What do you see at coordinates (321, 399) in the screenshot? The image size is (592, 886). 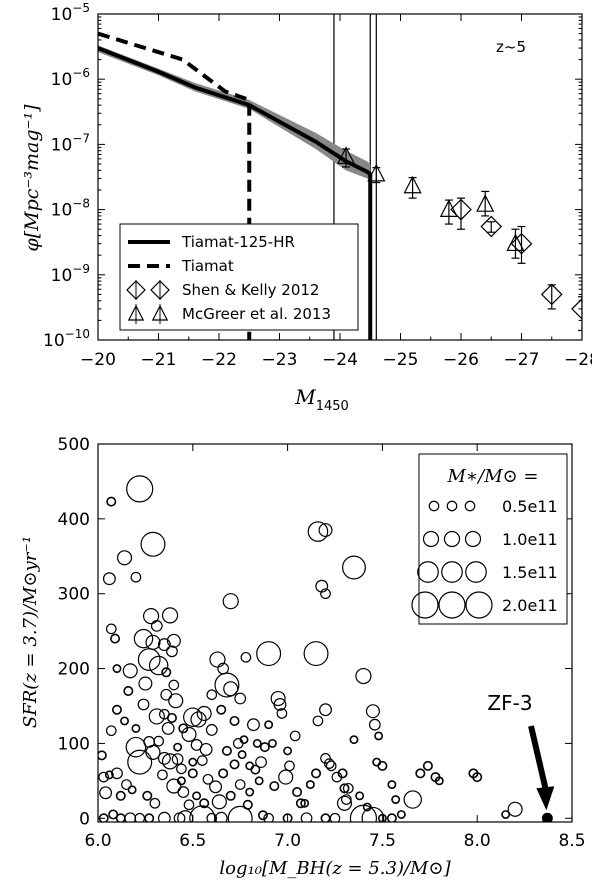 I see `top-xlabel: M1450` at bounding box center [321, 399].